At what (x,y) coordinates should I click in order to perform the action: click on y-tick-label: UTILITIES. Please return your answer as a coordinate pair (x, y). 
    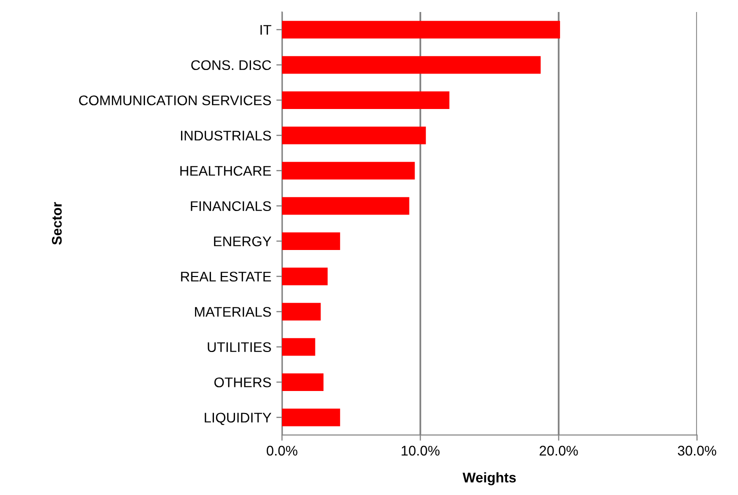
    Looking at the image, I should click on (239, 347).